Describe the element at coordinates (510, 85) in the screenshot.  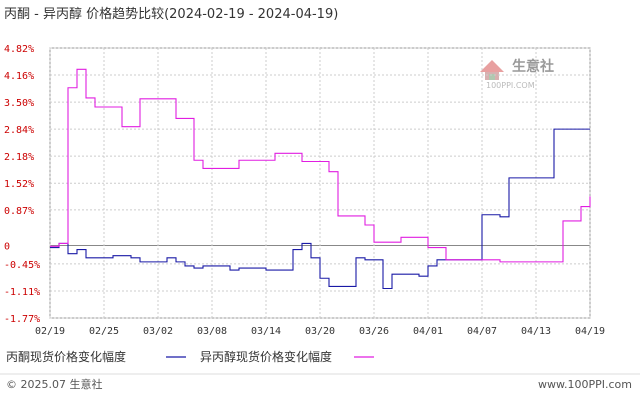
I see `watermark-subtext: 100PPI.COM` at that location.